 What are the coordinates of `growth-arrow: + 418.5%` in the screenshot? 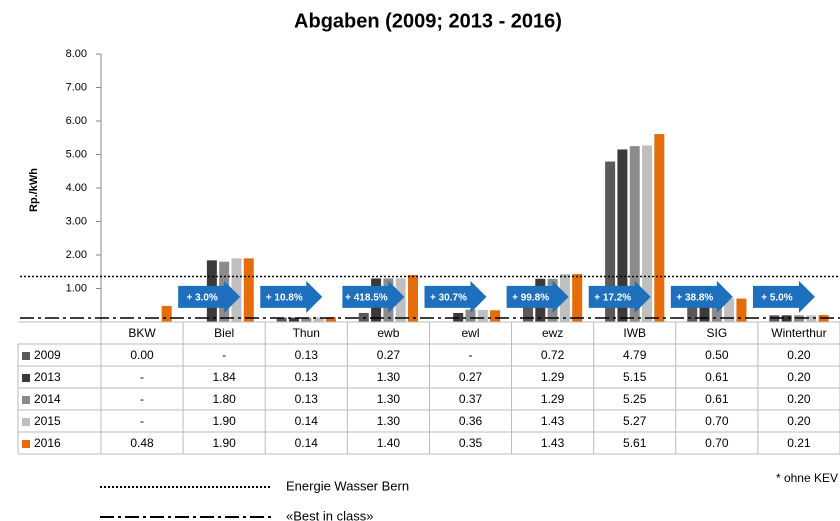 It's located at (373, 296).